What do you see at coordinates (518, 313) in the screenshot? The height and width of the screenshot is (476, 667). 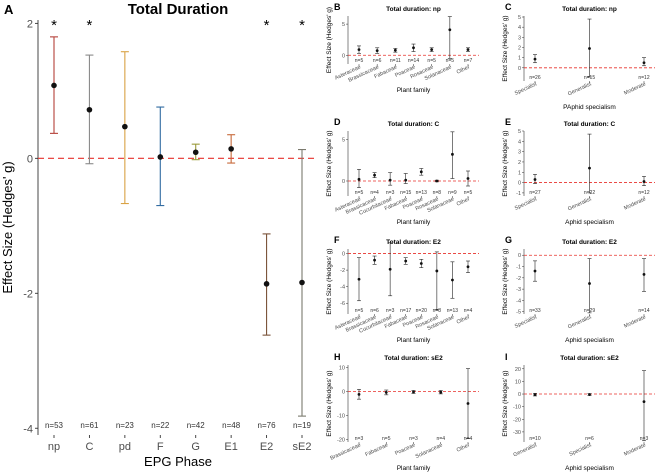 I see `y-tick-label: -5` at bounding box center [518, 313].